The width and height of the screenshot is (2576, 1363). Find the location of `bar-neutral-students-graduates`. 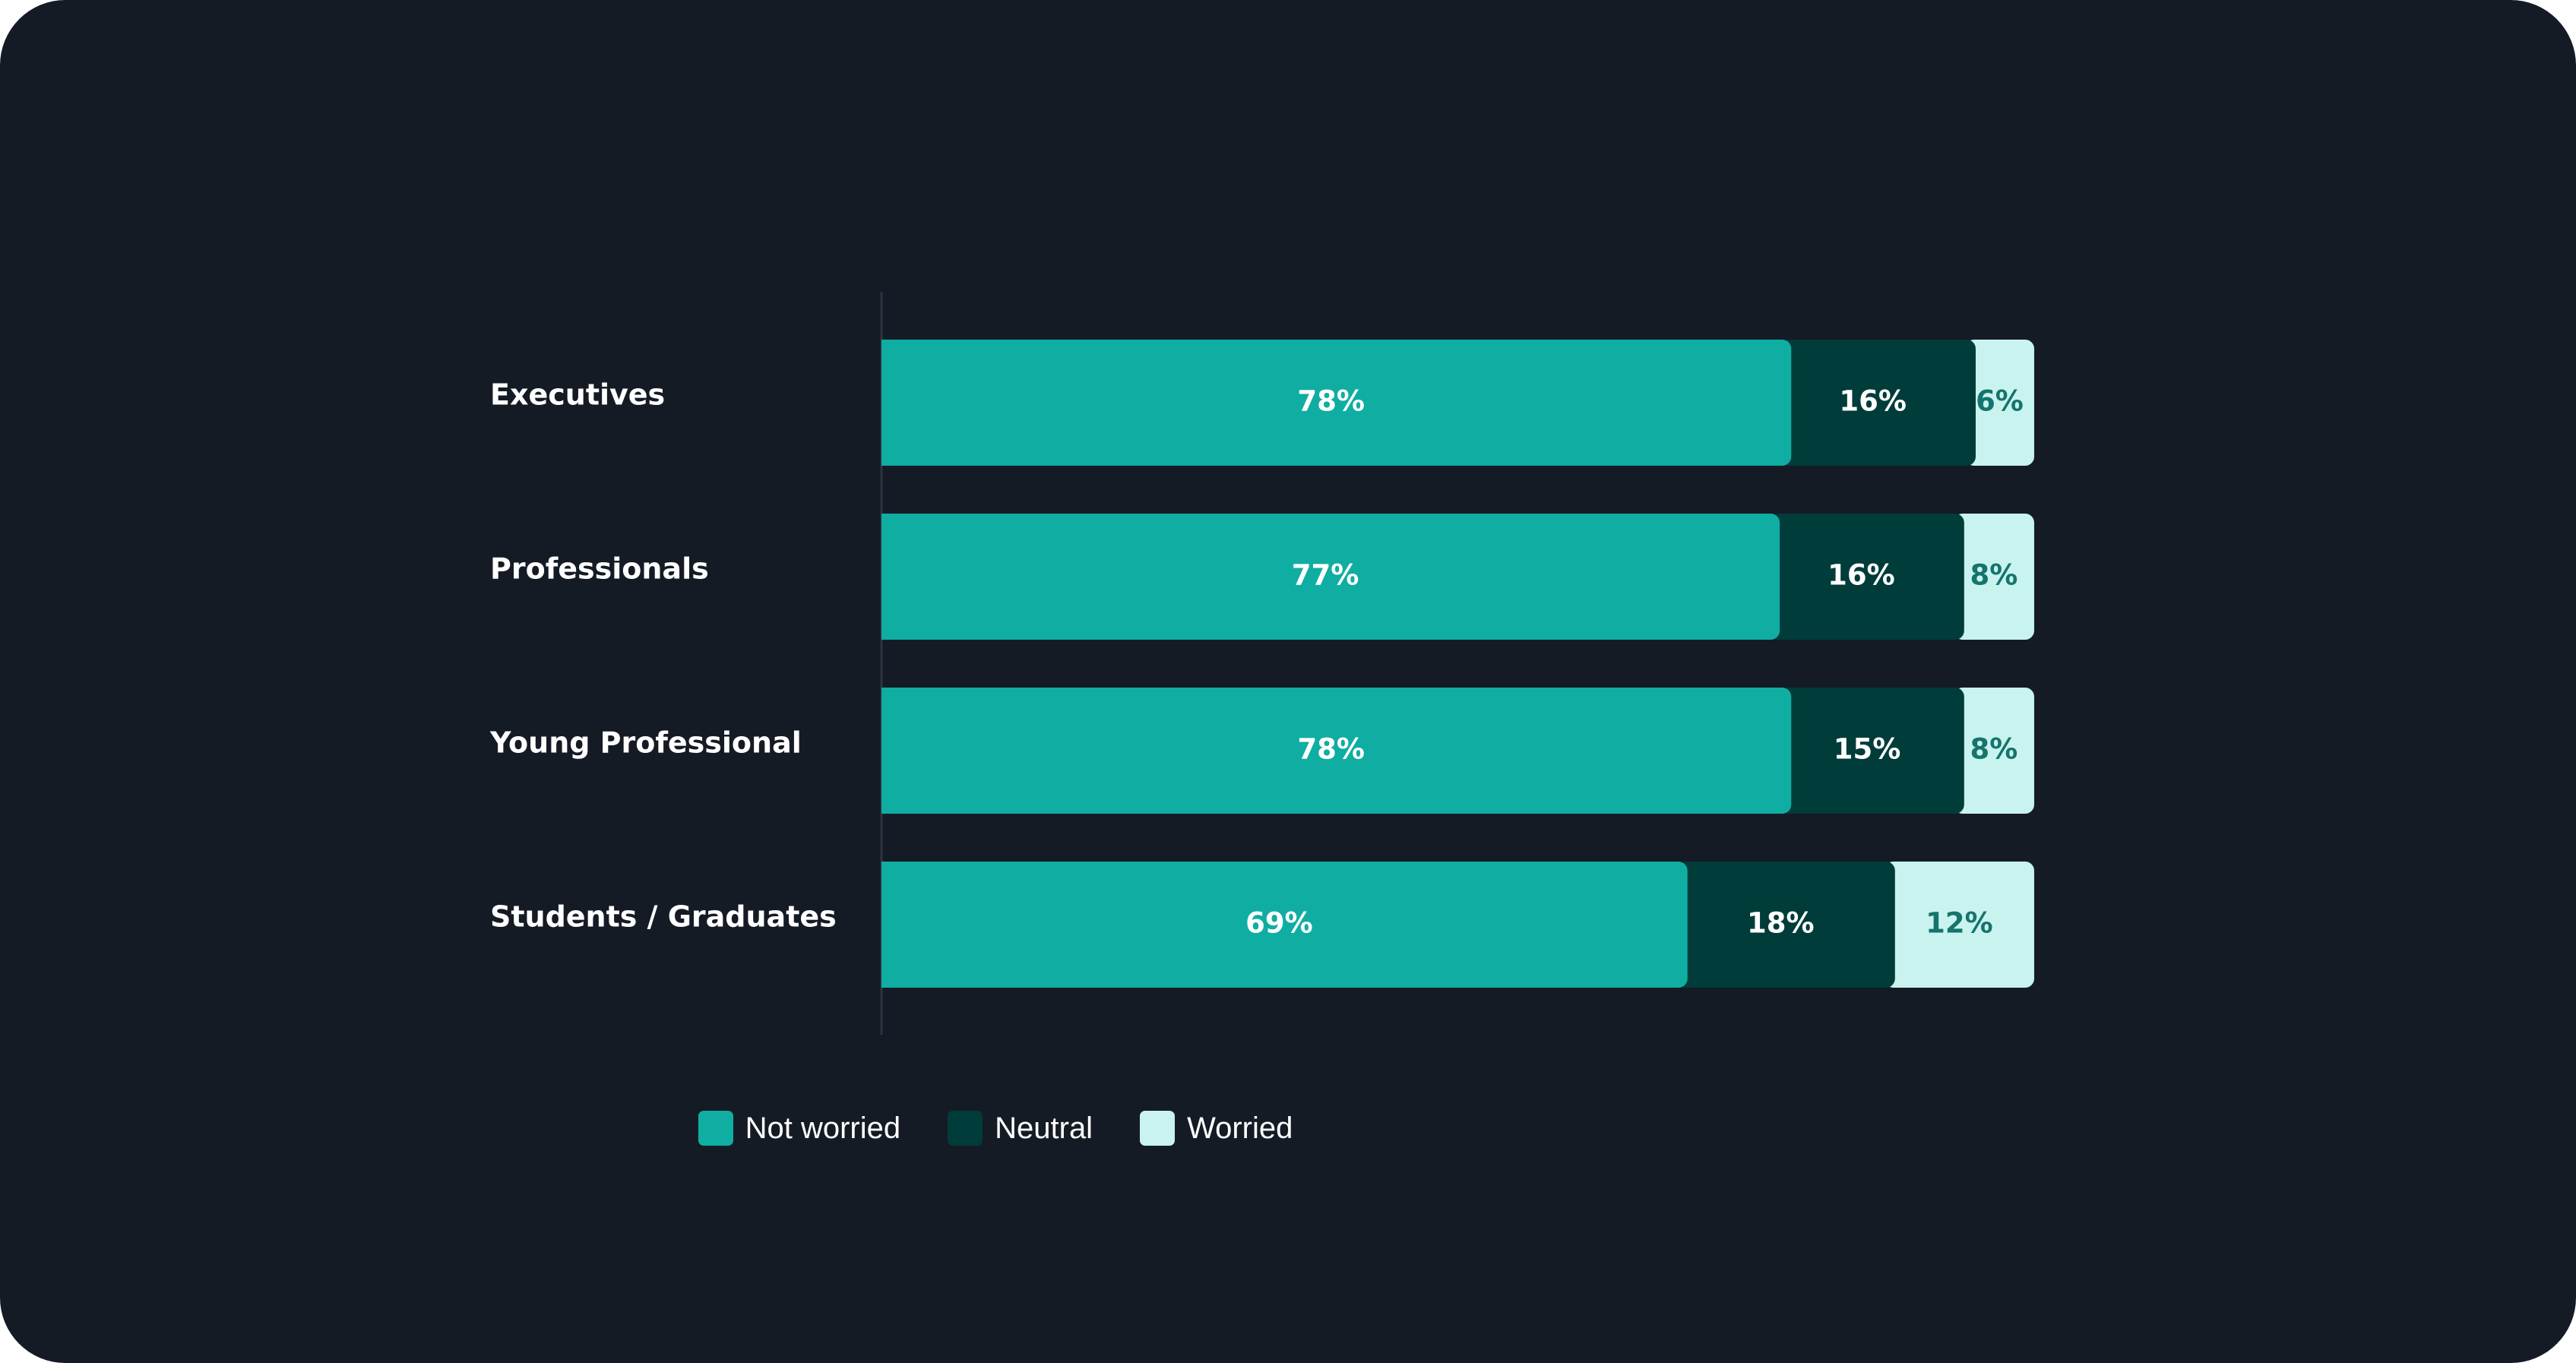

bar-neutral-students-graduates is located at coordinates (1785, 925).